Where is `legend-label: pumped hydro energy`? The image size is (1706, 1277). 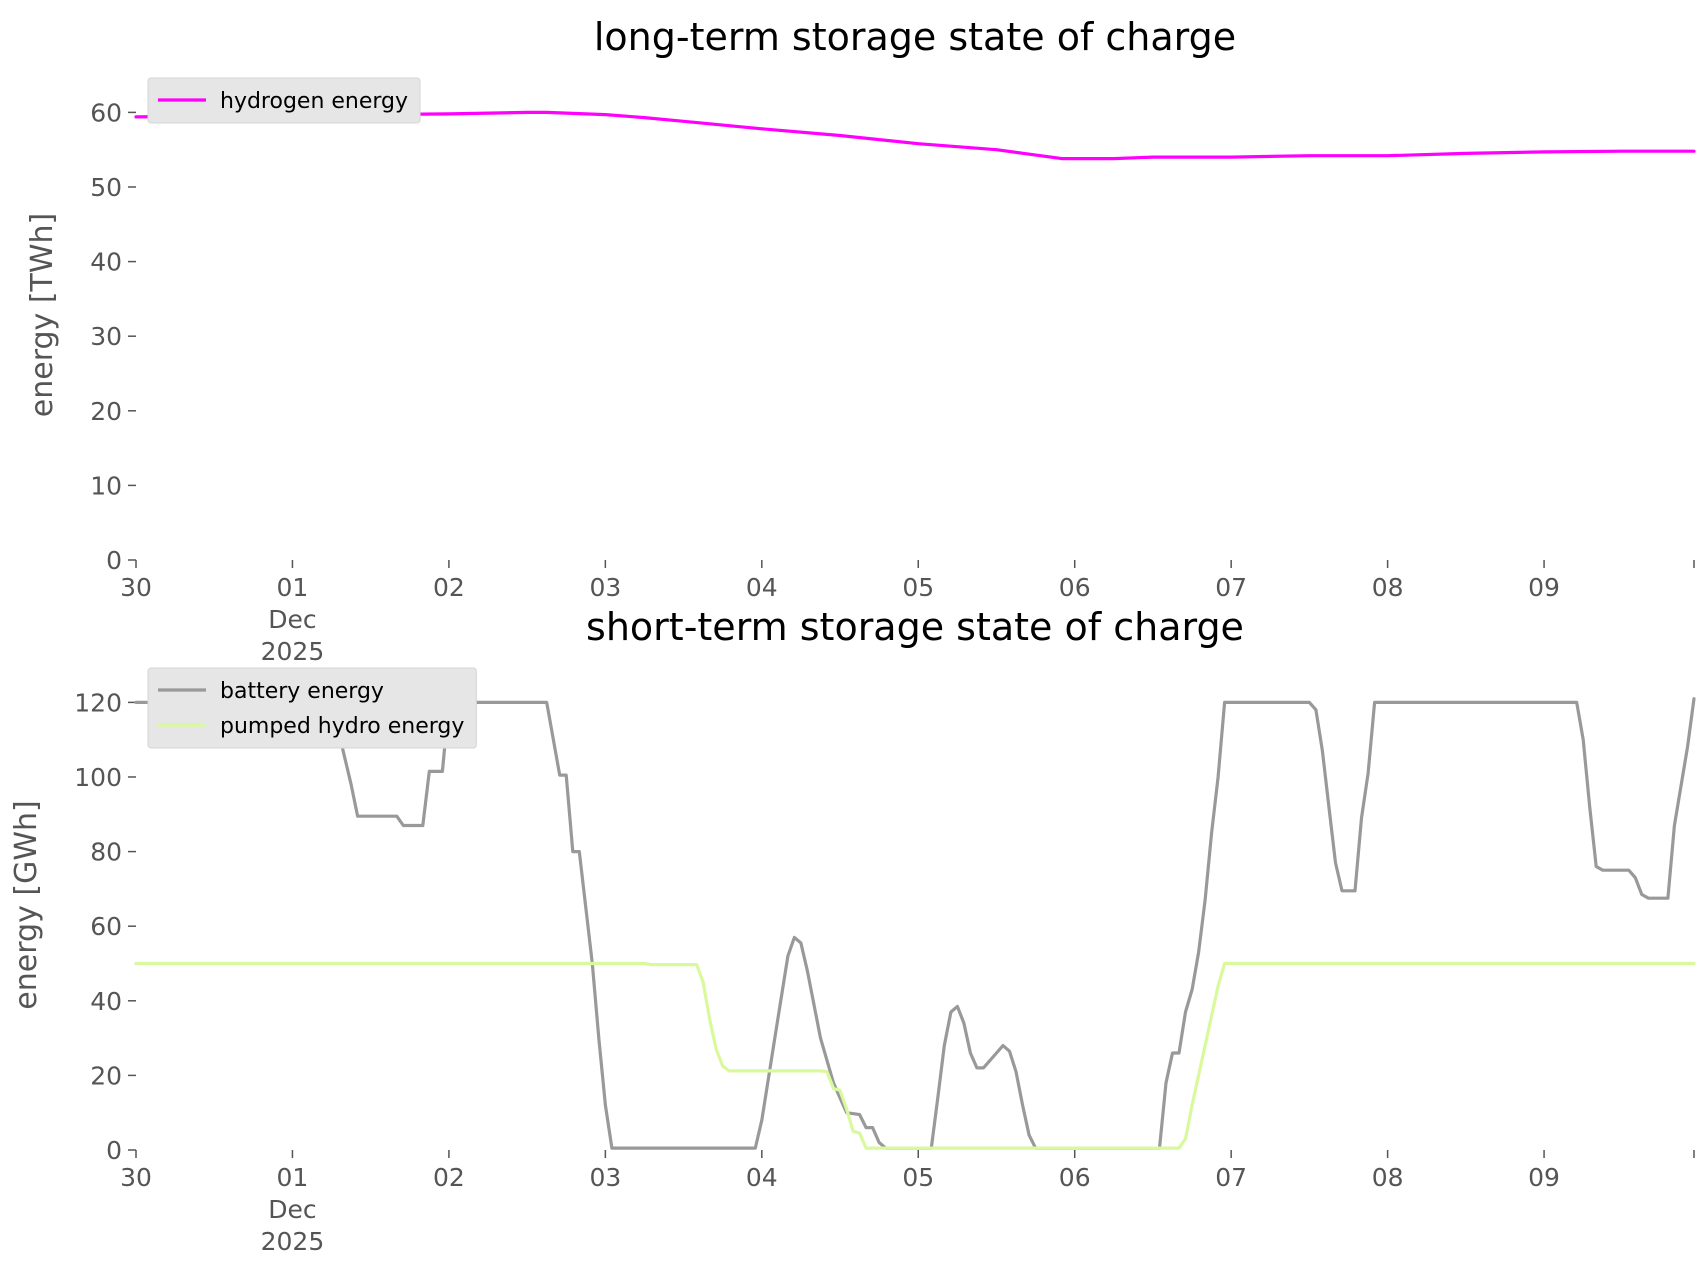
legend-label: pumped hydro energy is located at coordinates (342, 726).